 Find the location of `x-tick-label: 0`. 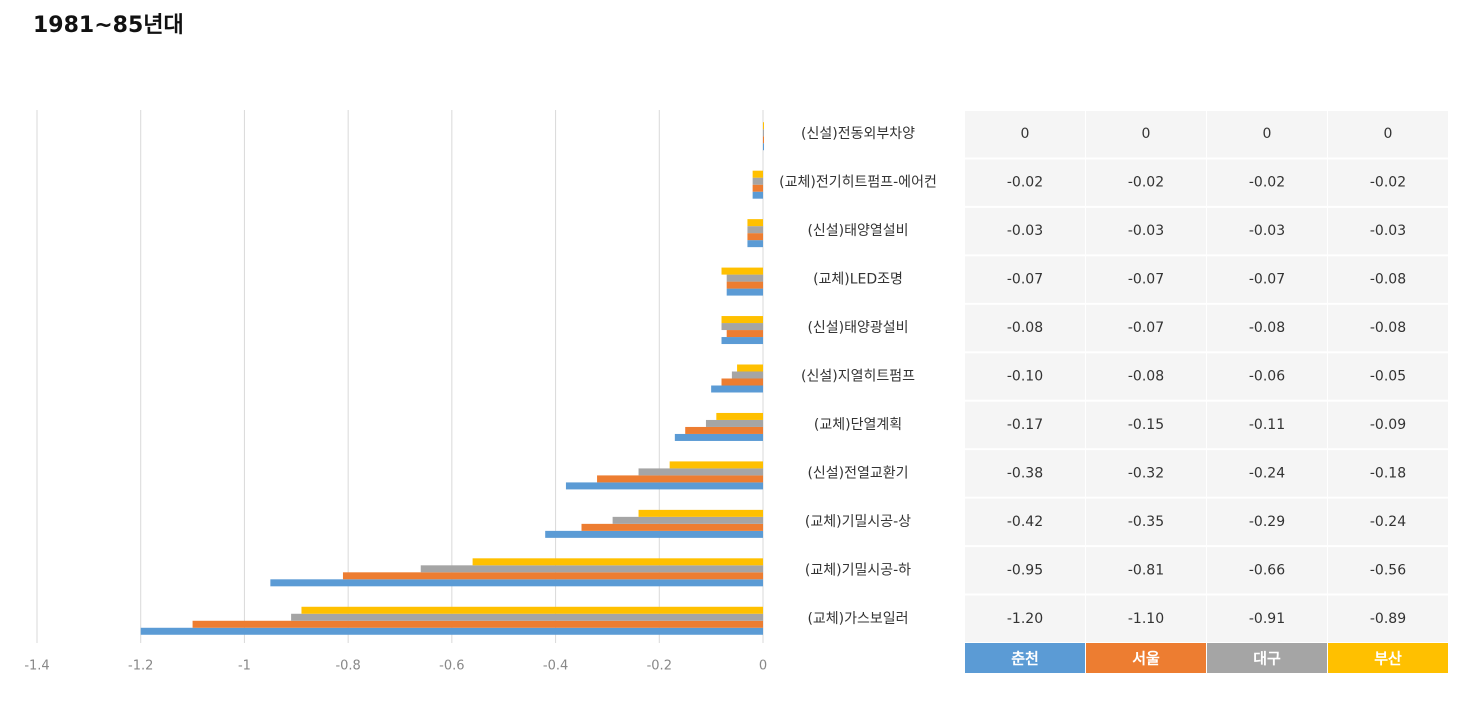

x-tick-label: 0 is located at coordinates (763, 666).